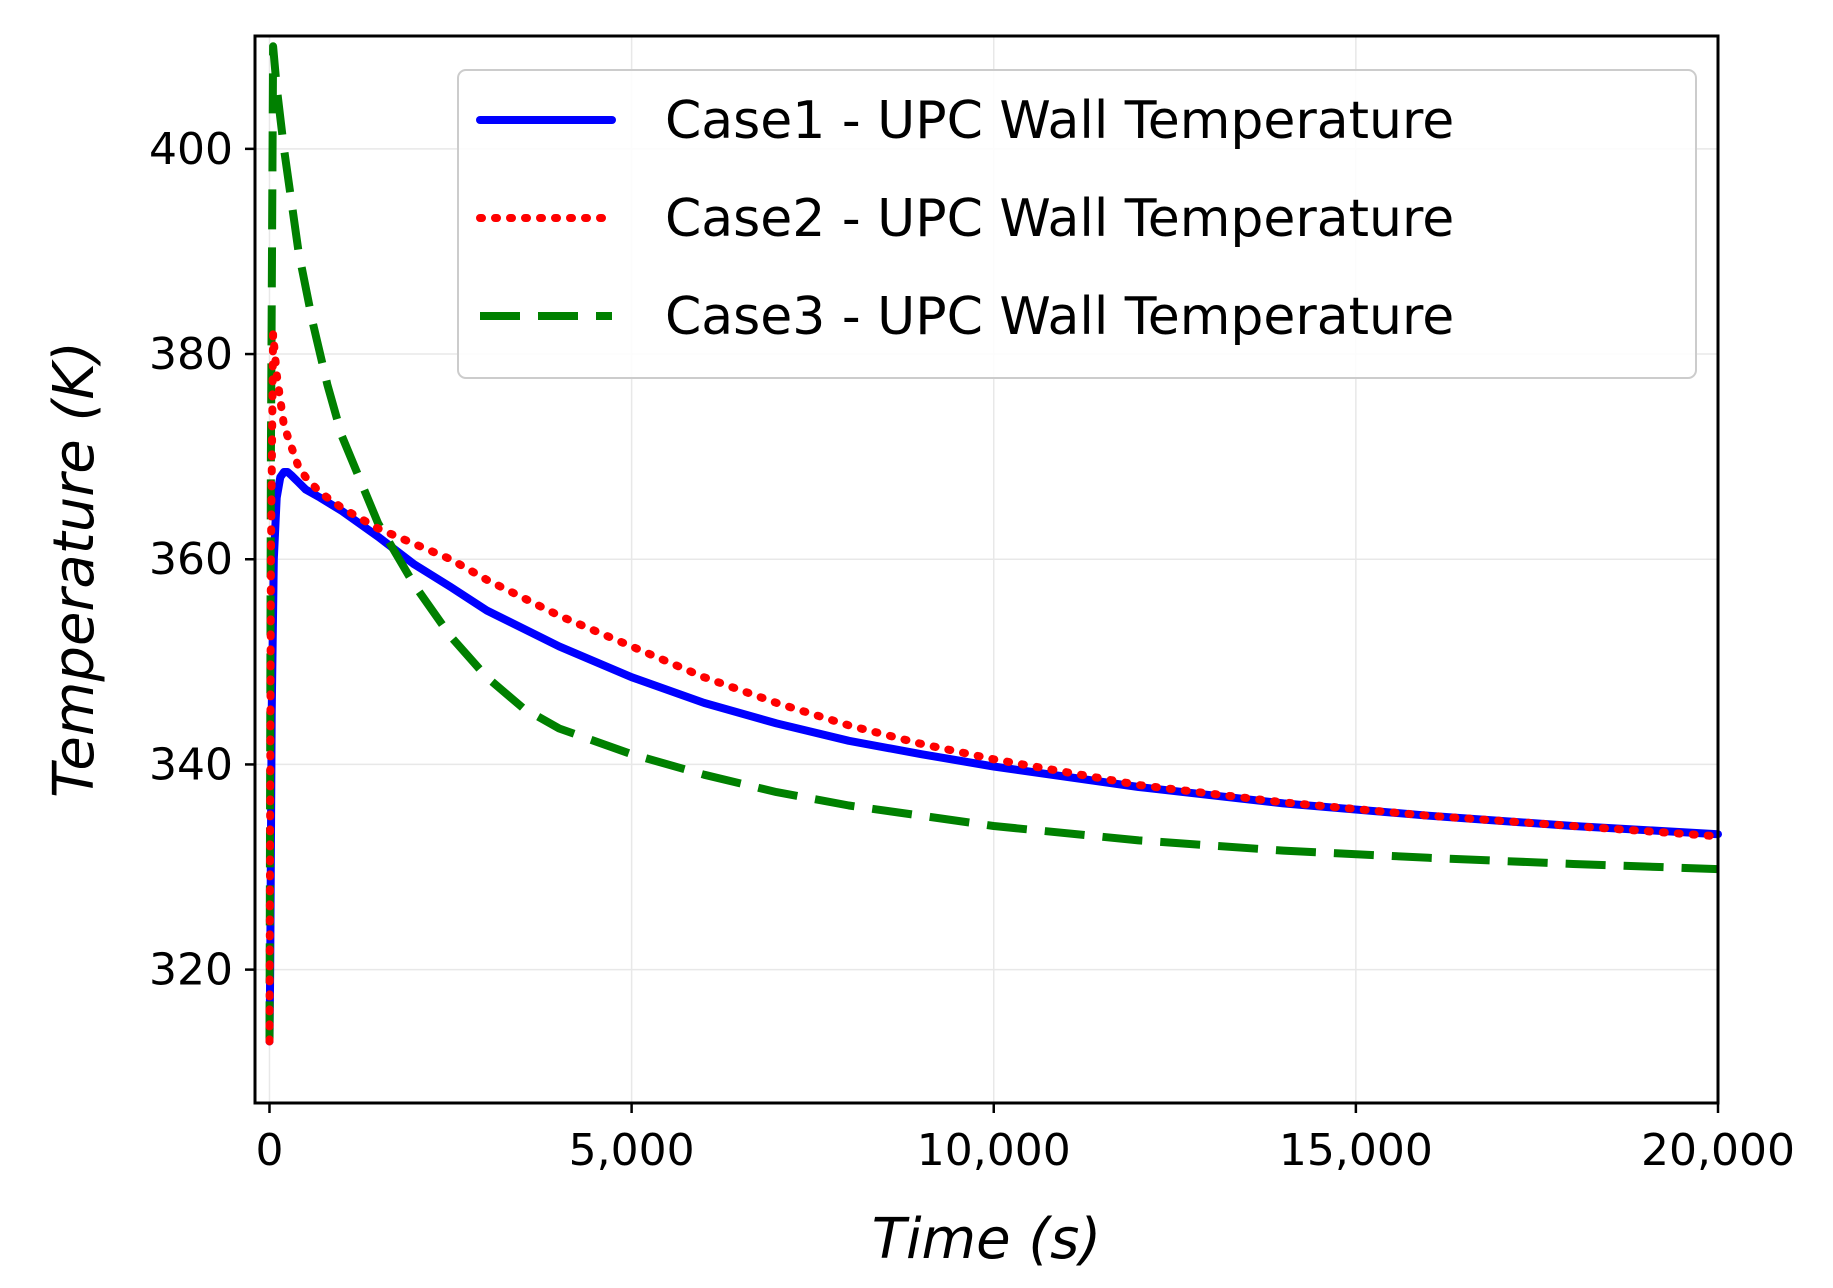  What do you see at coordinates (191, 970) in the screenshot?
I see `y-tick-label: 320` at bounding box center [191, 970].